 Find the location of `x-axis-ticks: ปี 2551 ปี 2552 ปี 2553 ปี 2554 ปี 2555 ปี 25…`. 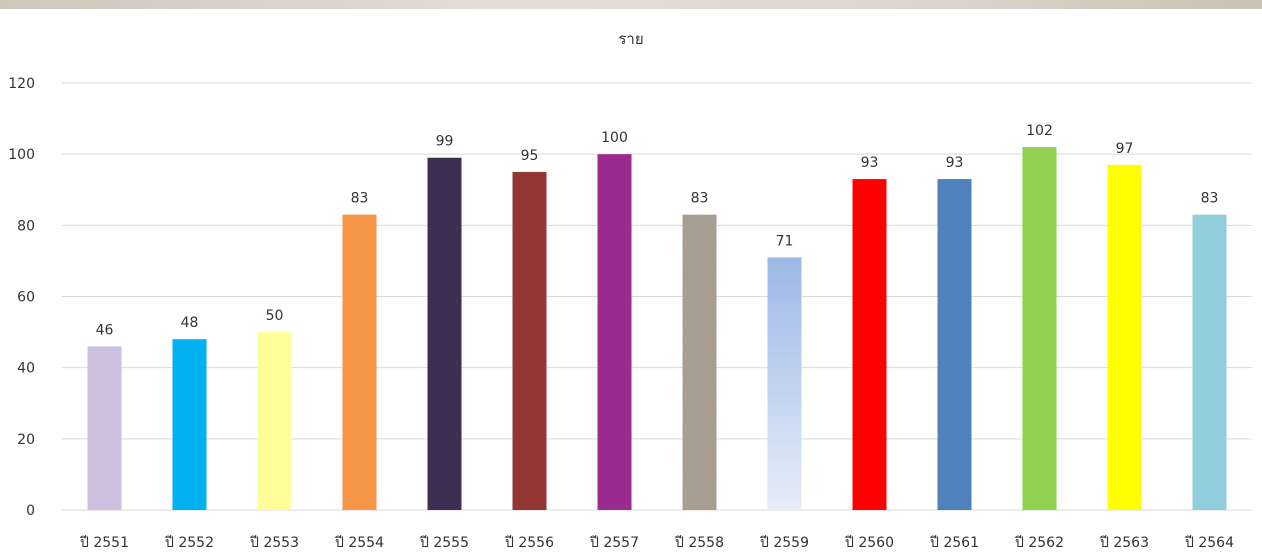

x-axis-ticks: ปี 2551 ปี 2552 ปี 2553 ปี 2554 ปี 2555 ปี 25… is located at coordinates (657, 543).